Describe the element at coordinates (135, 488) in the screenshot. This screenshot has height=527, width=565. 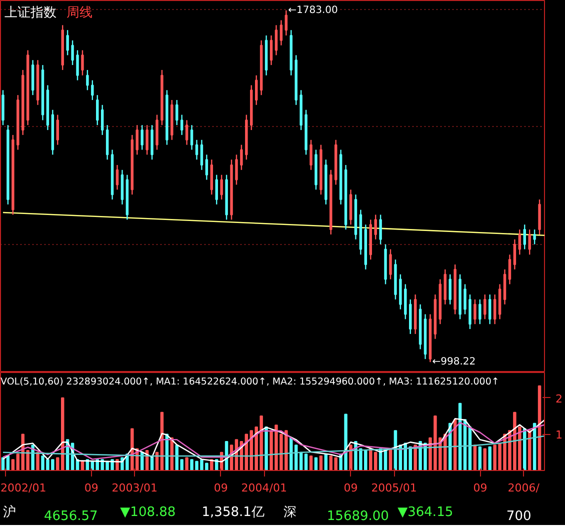
I see `x-tick-label: 2003/01` at that location.